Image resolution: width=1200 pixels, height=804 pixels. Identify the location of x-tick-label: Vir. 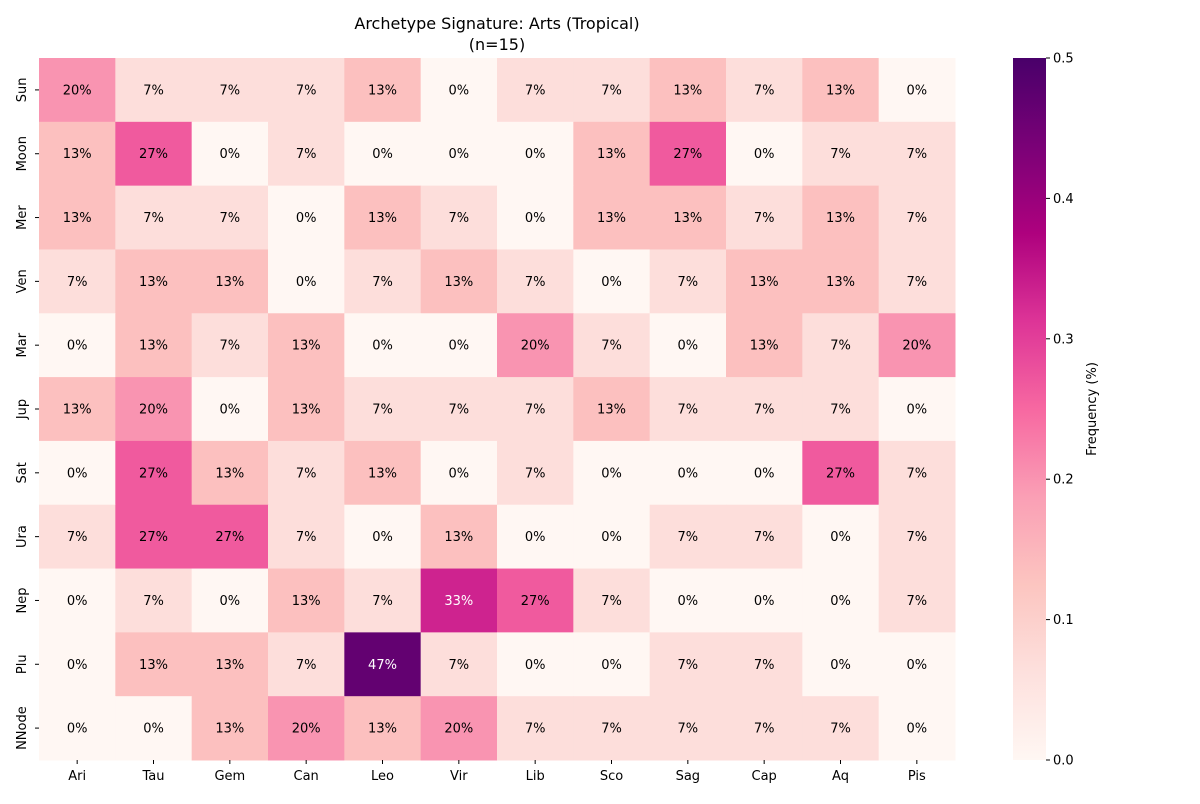
(459, 776).